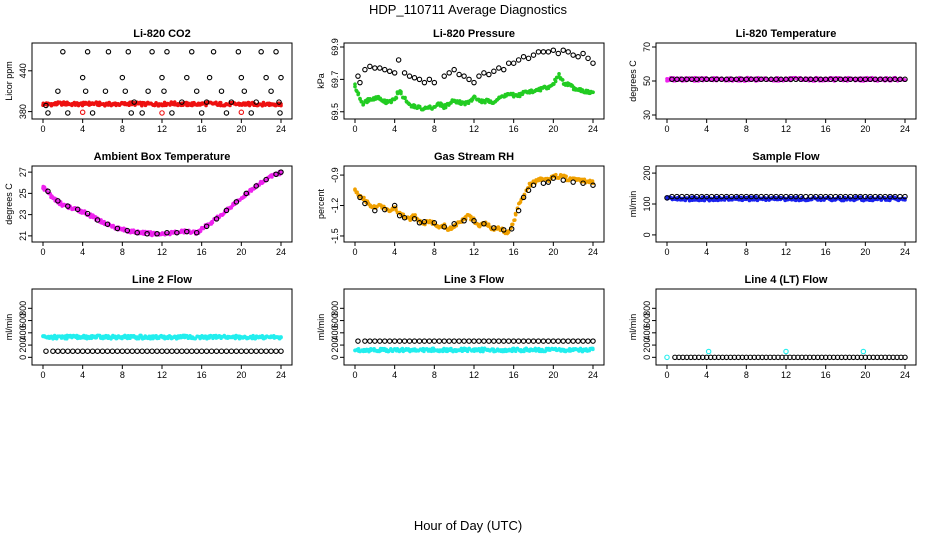 This screenshot has height=540, width=936. Describe the element at coordinates (633, 81) in the screenshot. I see `y-axis-label: degrees C` at that location.